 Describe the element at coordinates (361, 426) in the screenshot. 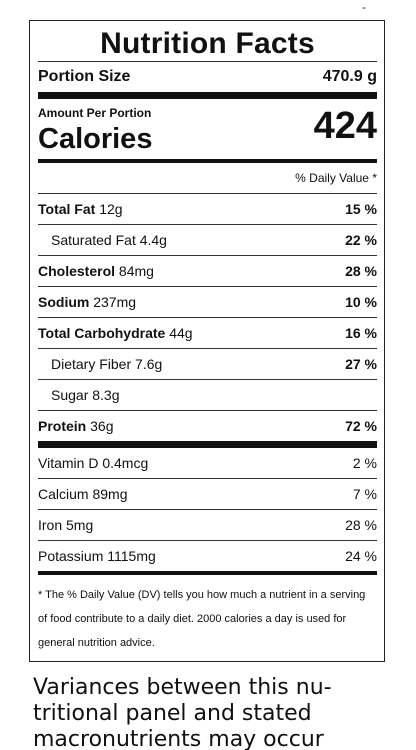

I see `nutrient-dv: 72 %` at that location.